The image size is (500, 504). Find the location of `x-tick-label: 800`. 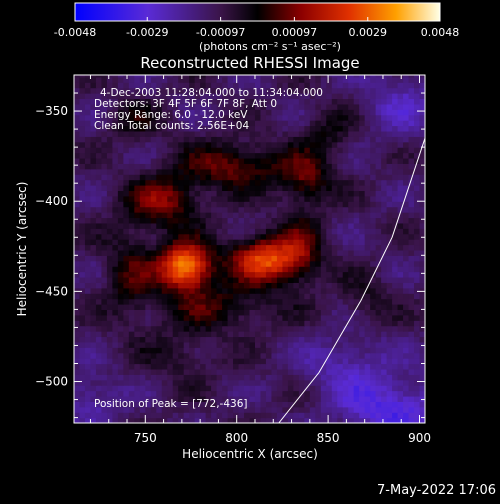

x-tick-label: 800 is located at coordinates (236, 438).